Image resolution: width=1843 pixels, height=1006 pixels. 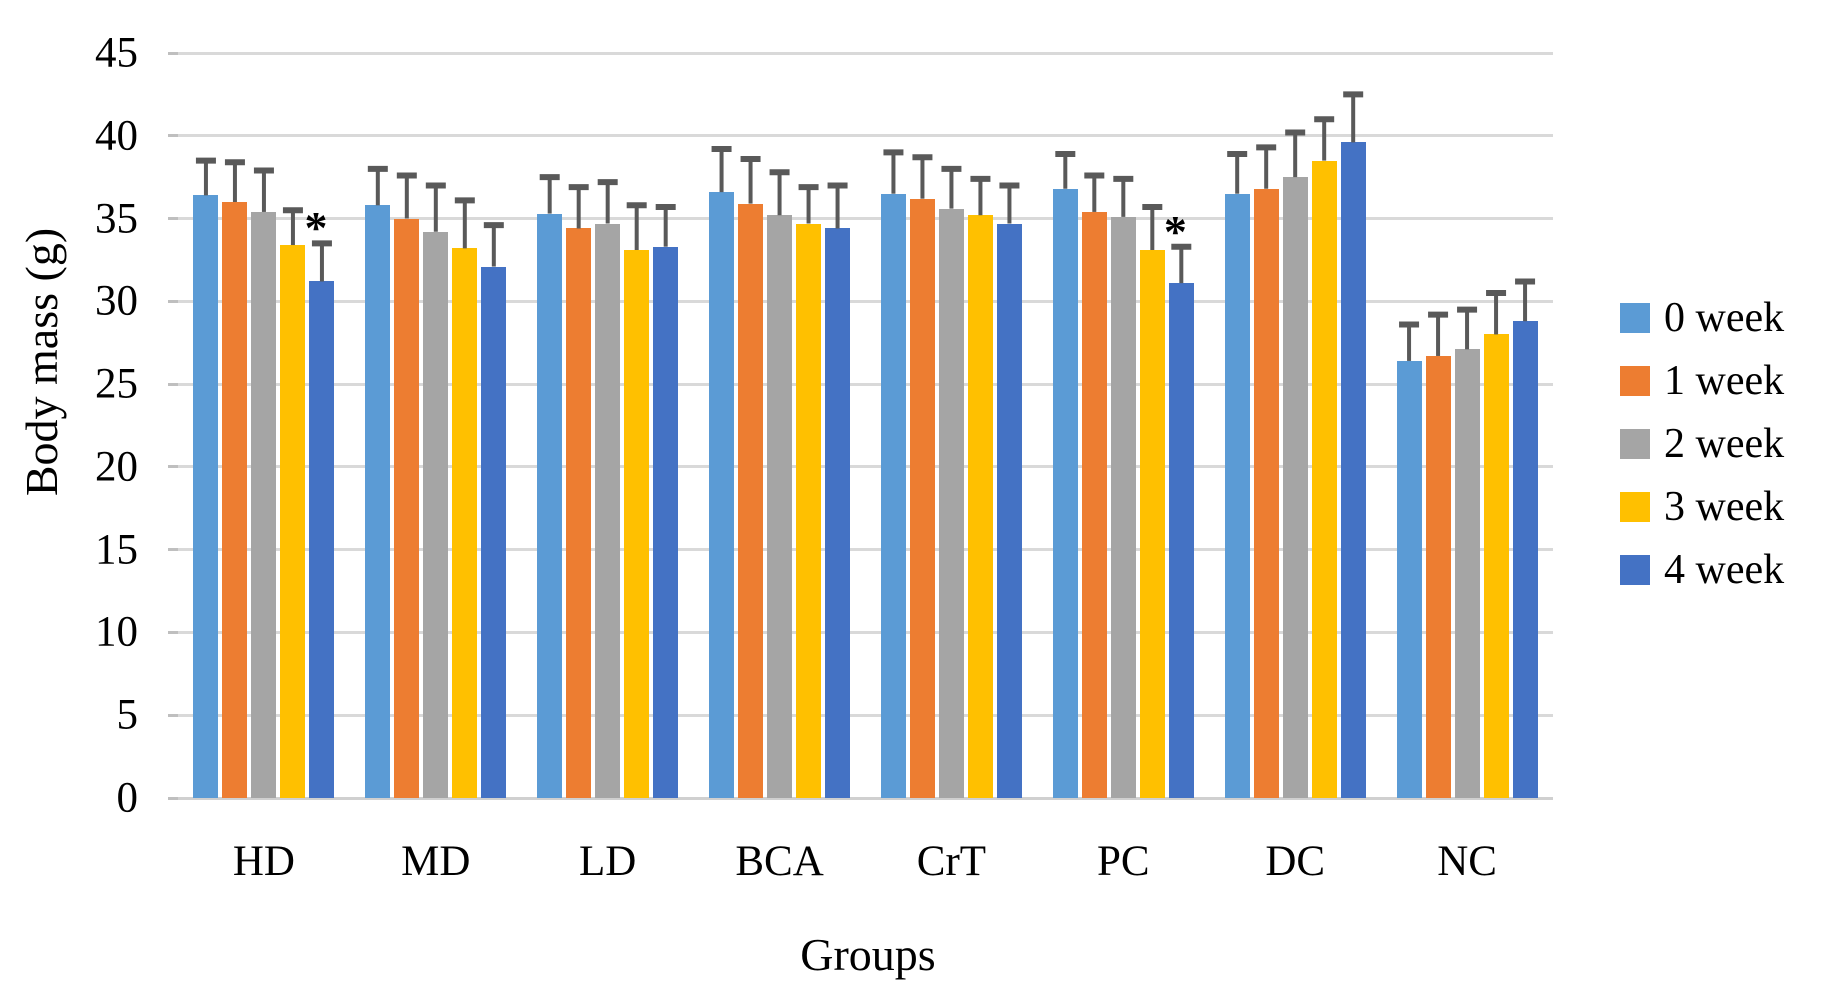 What do you see at coordinates (1324, 479) in the screenshot?
I see `bar-DC-3-week` at bounding box center [1324, 479].